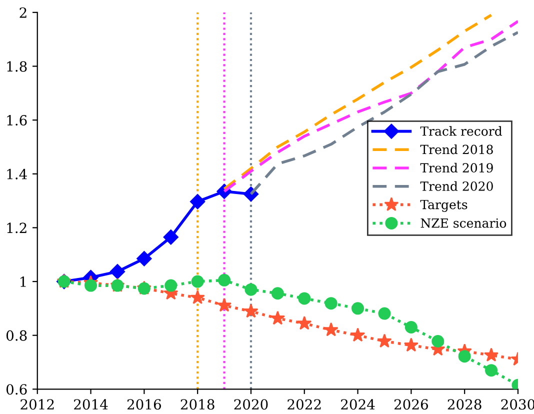 This screenshot has height=414, width=534. Describe the element at coordinates (23, 281) in the screenshot. I see `y-tick-label: 1` at that location.